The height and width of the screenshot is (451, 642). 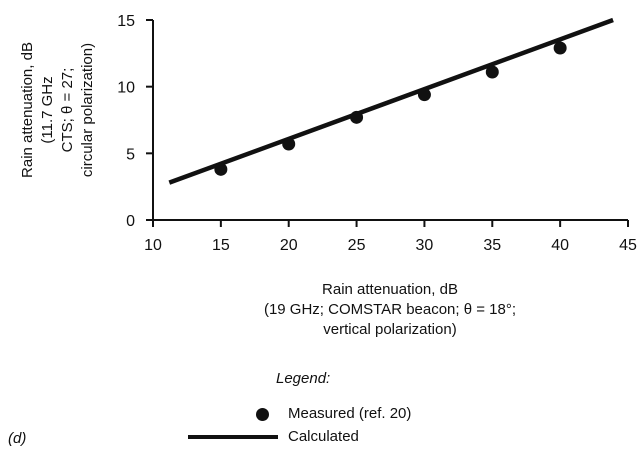 What do you see at coordinates (27, 110) in the screenshot?
I see `y-axis-label-line: Rain attenuation, dB` at bounding box center [27, 110].